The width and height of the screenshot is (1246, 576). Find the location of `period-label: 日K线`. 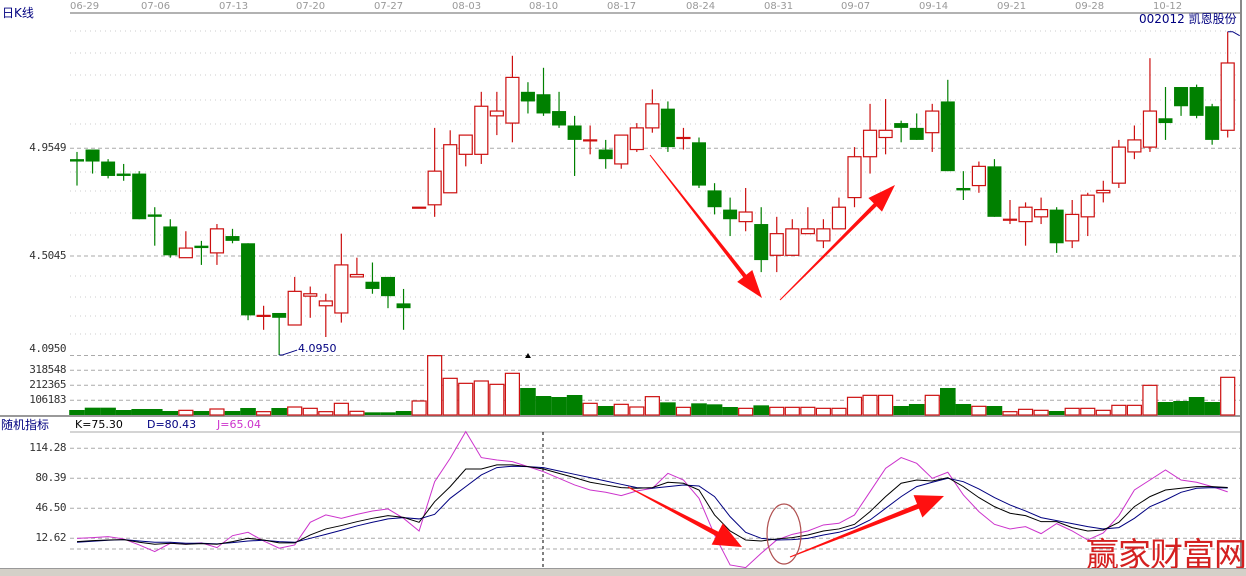

period-label: 日K线 is located at coordinates (18, 13).